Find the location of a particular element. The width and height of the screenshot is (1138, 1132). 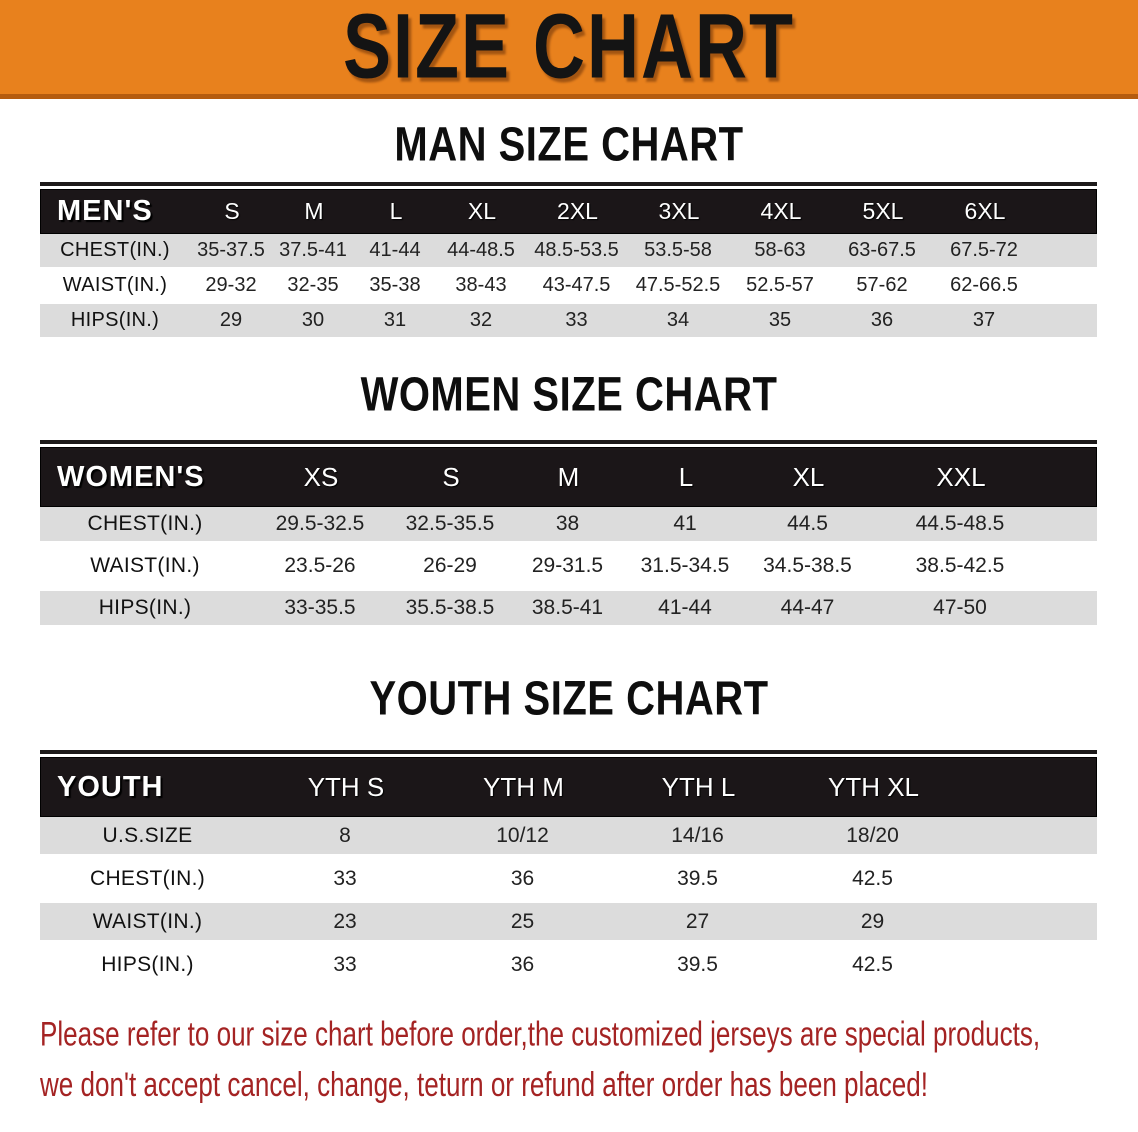

size-value-cell: 47.5-52.5 is located at coordinates (678, 285).